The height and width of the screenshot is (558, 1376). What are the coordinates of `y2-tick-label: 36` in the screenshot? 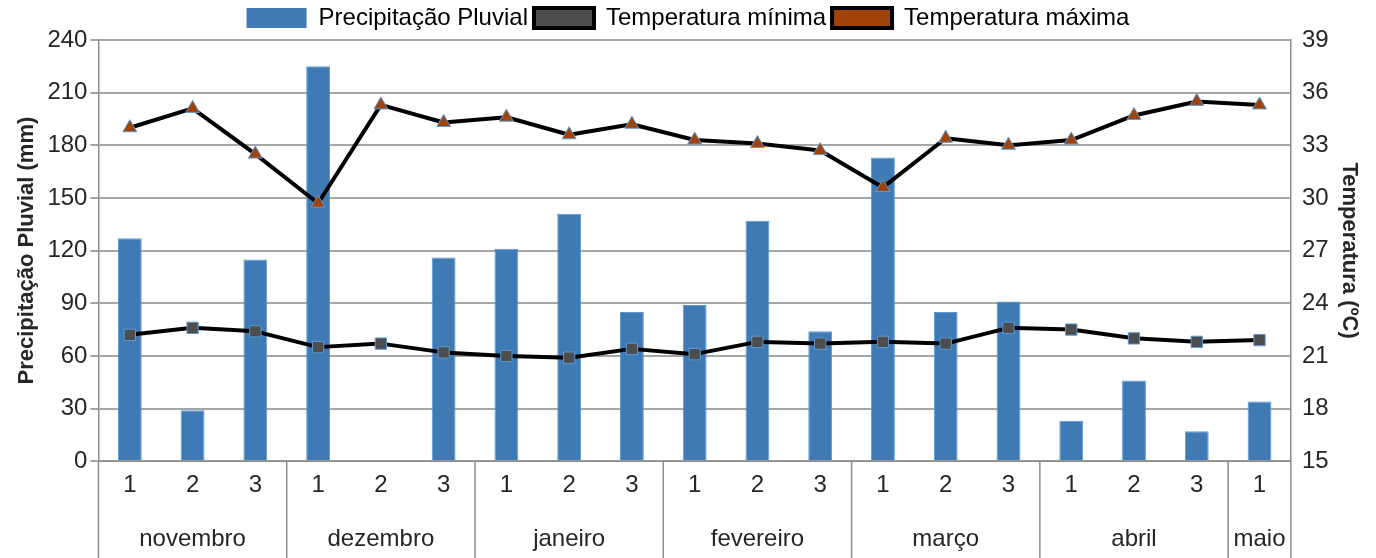 It's located at (1315, 91).